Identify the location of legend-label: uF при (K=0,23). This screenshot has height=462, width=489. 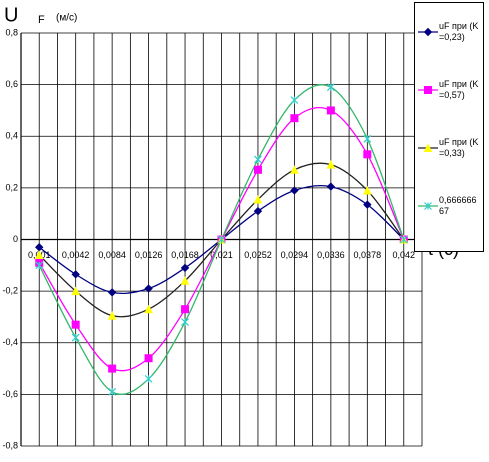
(459, 31).